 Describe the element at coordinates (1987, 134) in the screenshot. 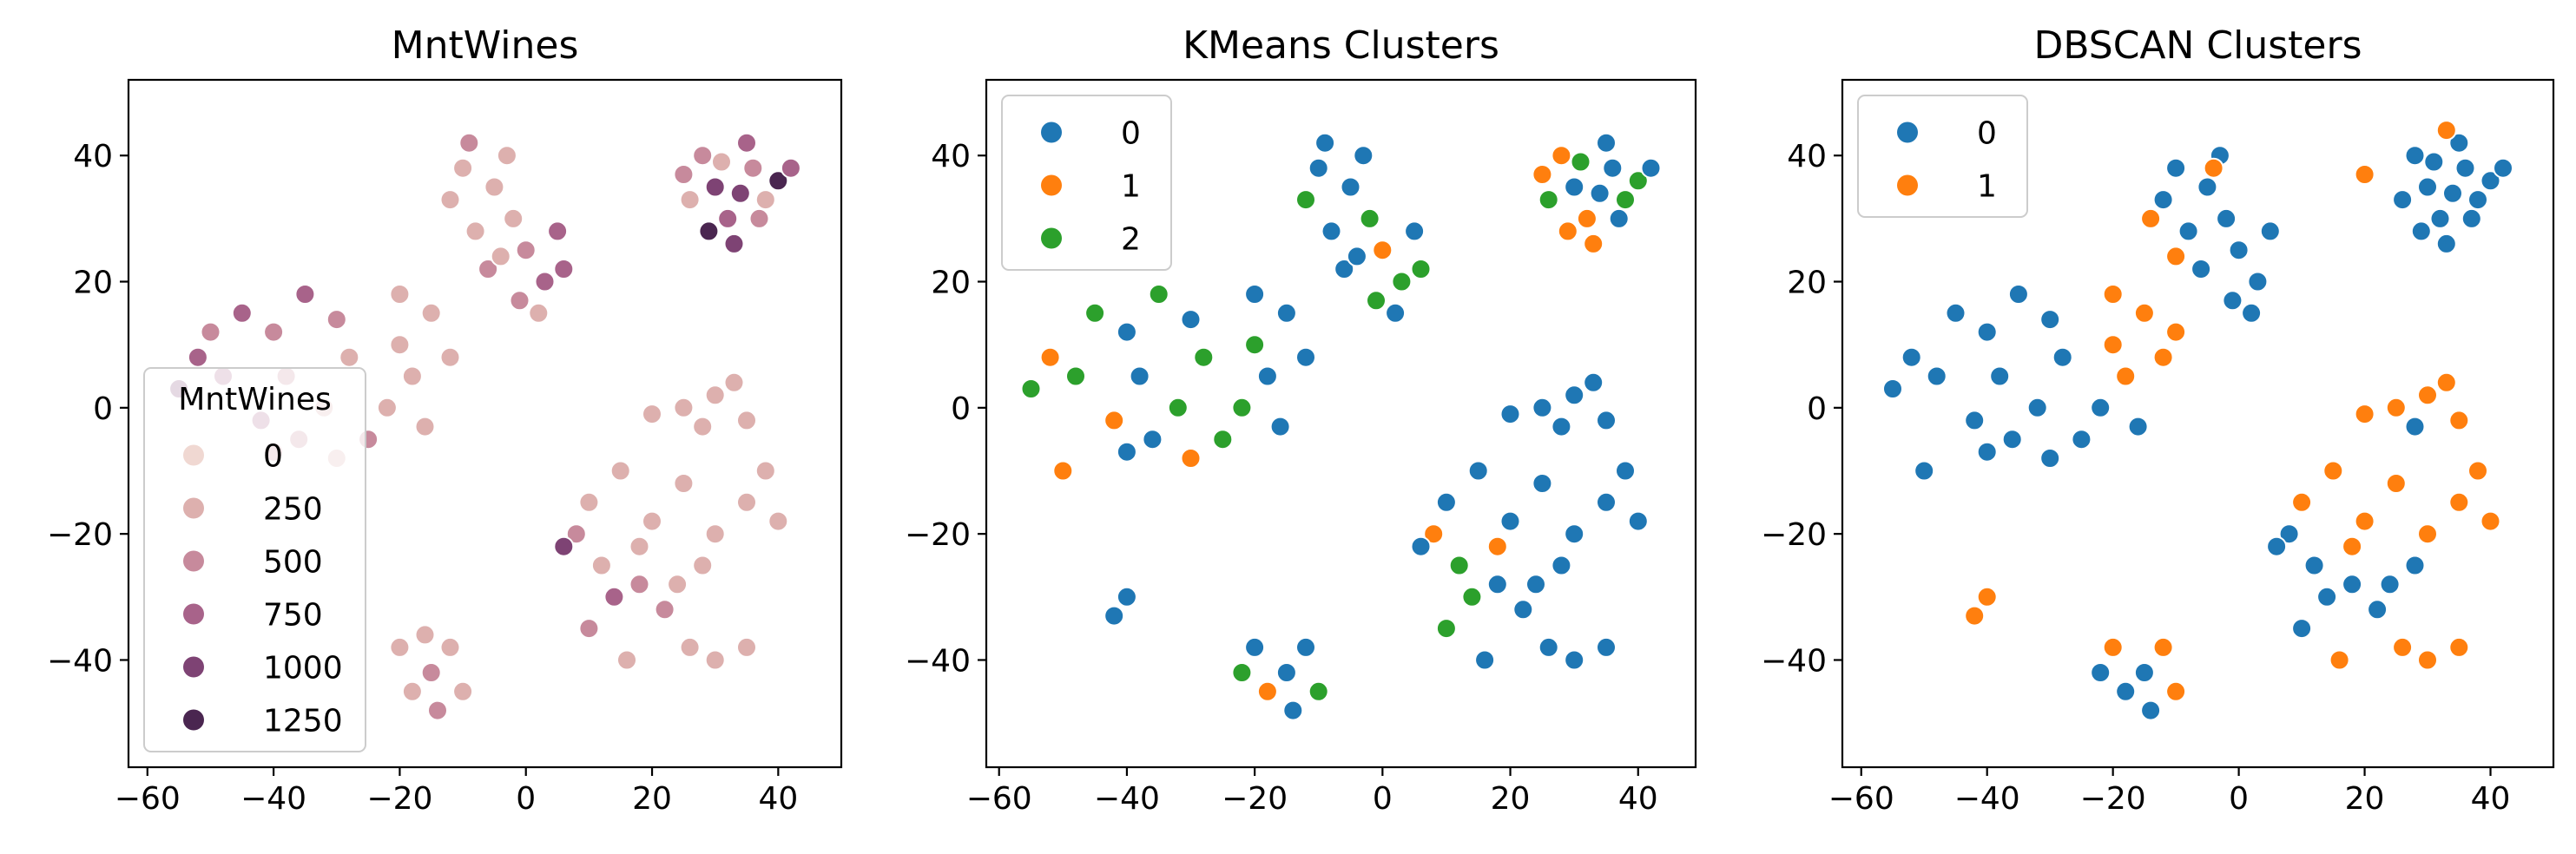

I see `legend-label: 0` at that location.